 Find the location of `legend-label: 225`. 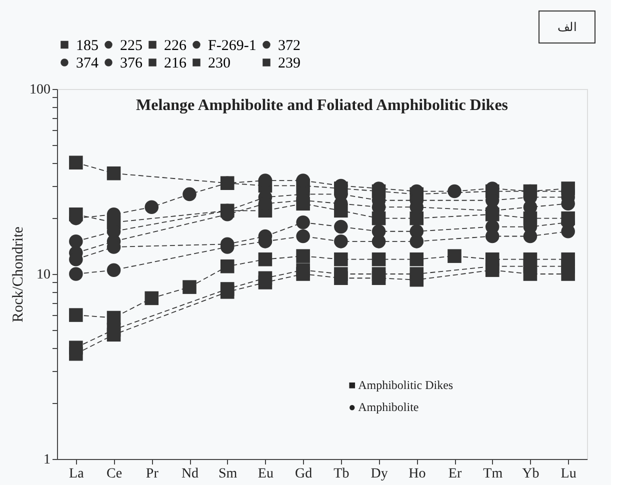

legend-label: 225 is located at coordinates (131, 46).